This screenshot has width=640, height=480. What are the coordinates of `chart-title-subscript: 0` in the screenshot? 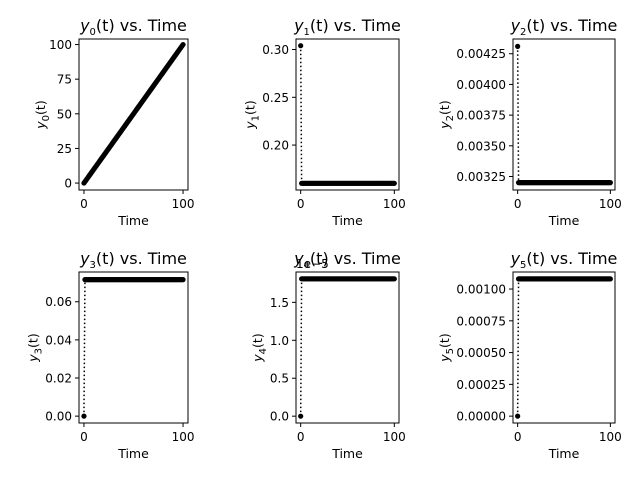 It's located at (93, 32).